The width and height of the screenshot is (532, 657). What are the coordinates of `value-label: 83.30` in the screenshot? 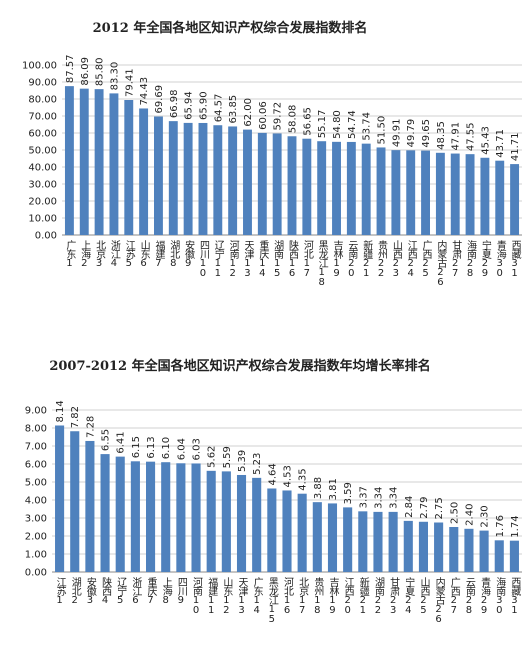 It's located at (114, 76).